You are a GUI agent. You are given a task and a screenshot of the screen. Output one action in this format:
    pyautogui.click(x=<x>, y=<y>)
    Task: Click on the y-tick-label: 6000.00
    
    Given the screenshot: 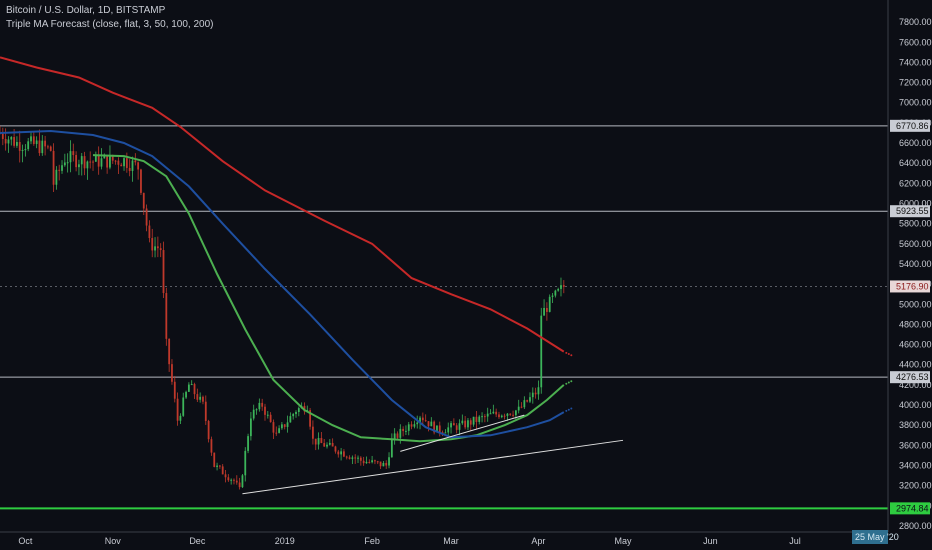 What is the action you would take?
    pyautogui.click(x=915, y=204)
    